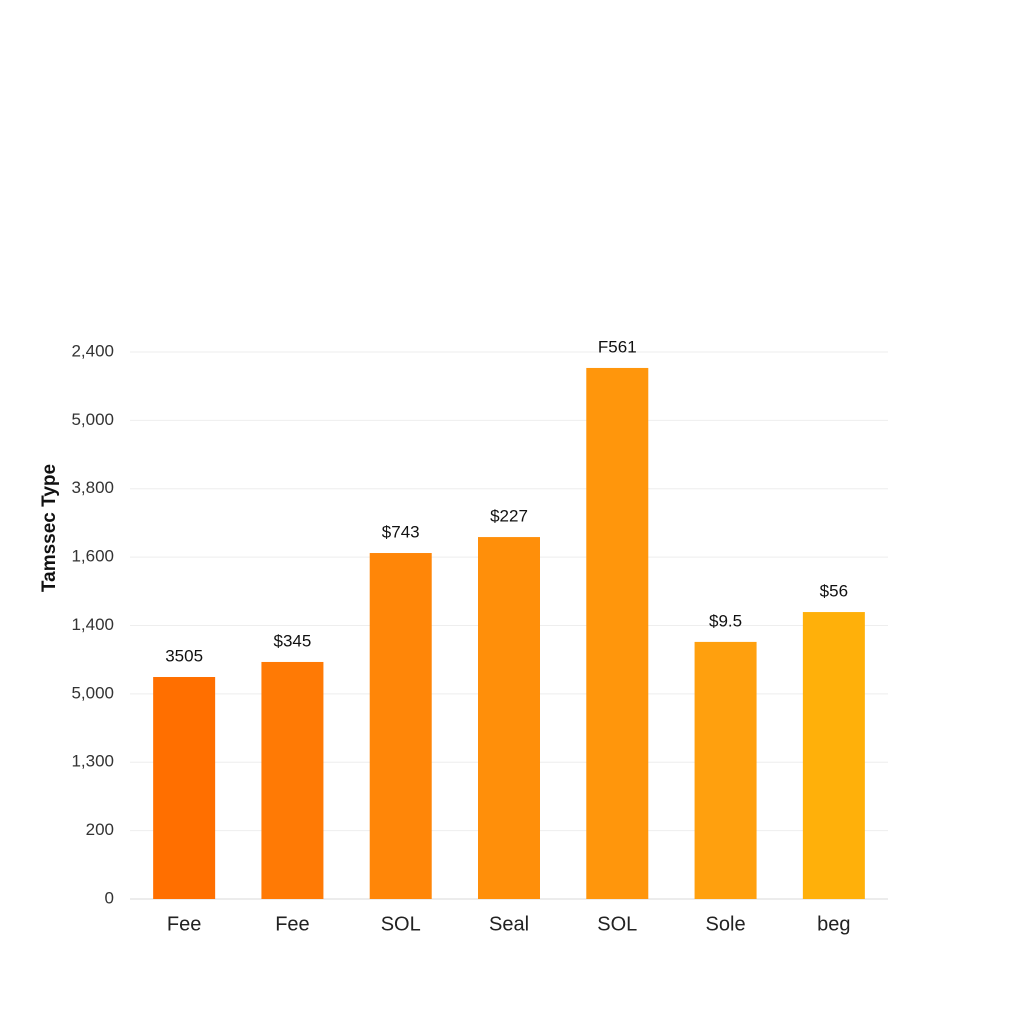 Image resolution: width=1024 pixels, height=1029 pixels. Describe the element at coordinates (49, 528) in the screenshot. I see `y-axis-label: Tamssec Type` at that location.